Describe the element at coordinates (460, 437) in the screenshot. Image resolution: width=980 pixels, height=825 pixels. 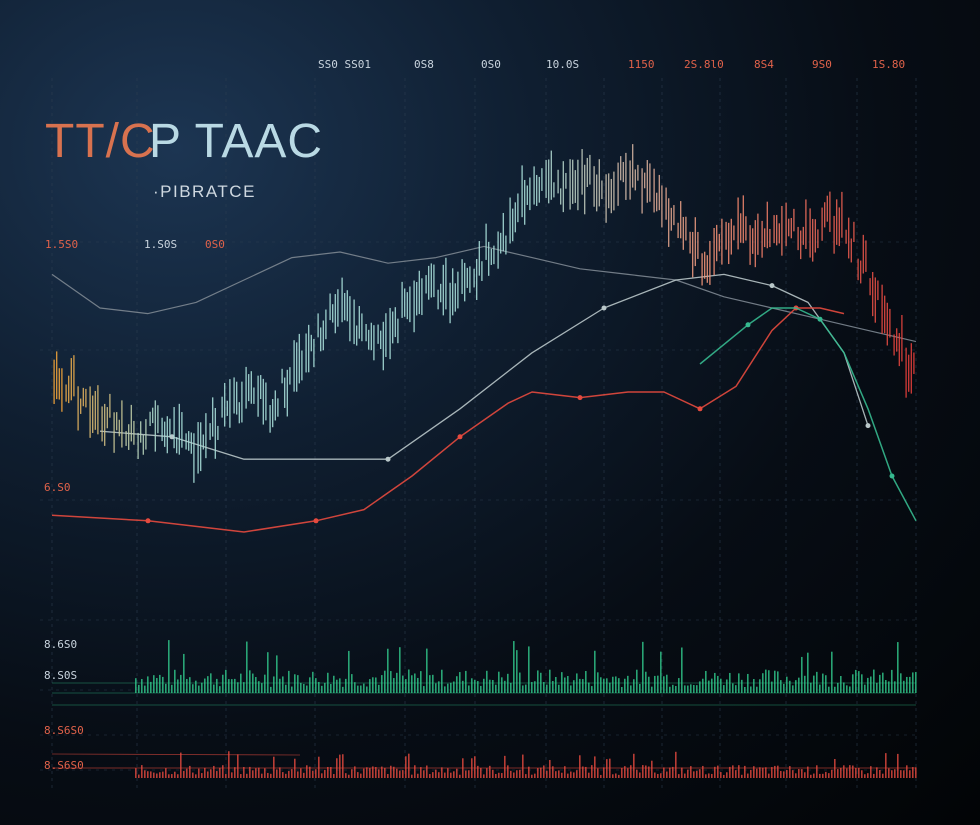
I see `indicator-red-line-dot` at that location.